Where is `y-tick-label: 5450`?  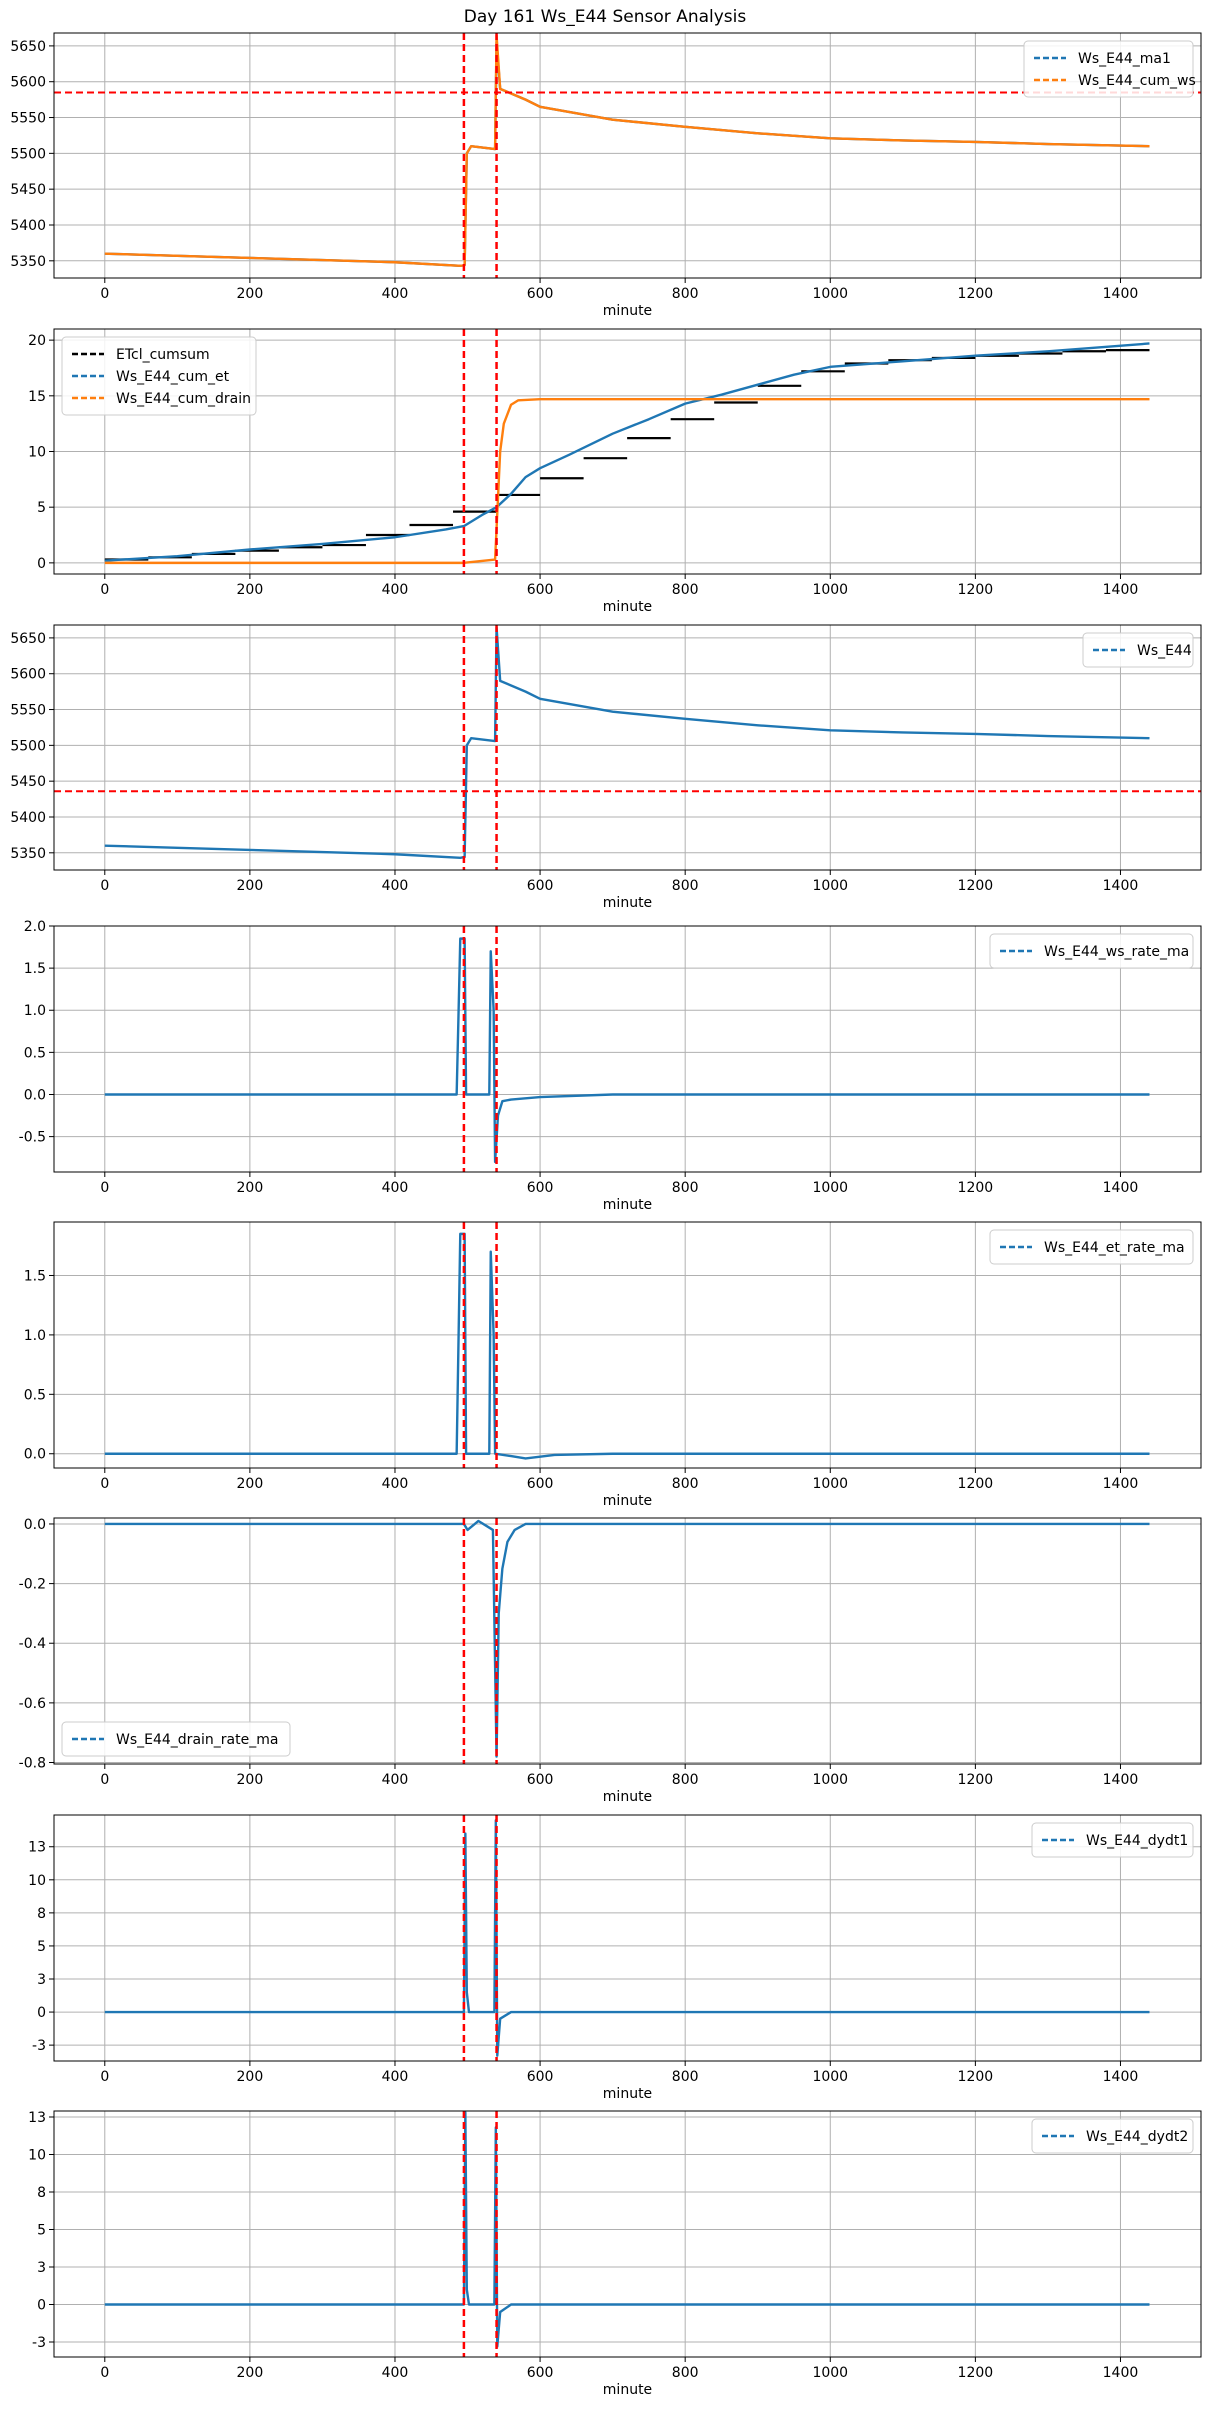 y-tick-label: 5450 is located at coordinates (28, 782).